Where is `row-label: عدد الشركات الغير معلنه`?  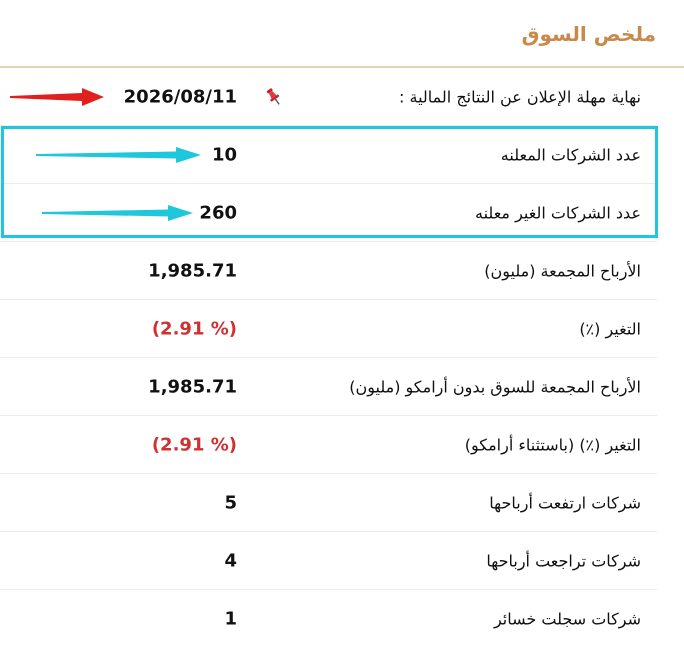
row-label: عدد الشركات الغير معلنه is located at coordinates (558, 212).